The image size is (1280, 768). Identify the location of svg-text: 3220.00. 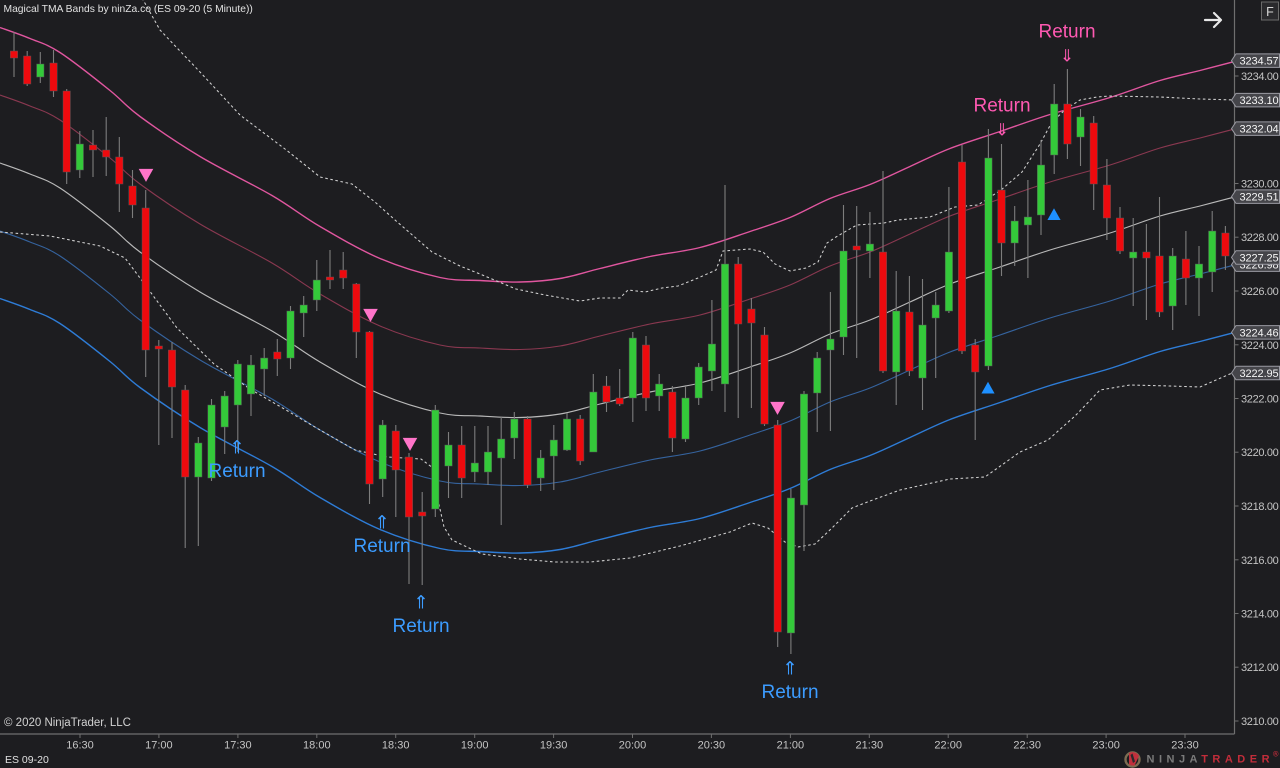
(1260, 453).